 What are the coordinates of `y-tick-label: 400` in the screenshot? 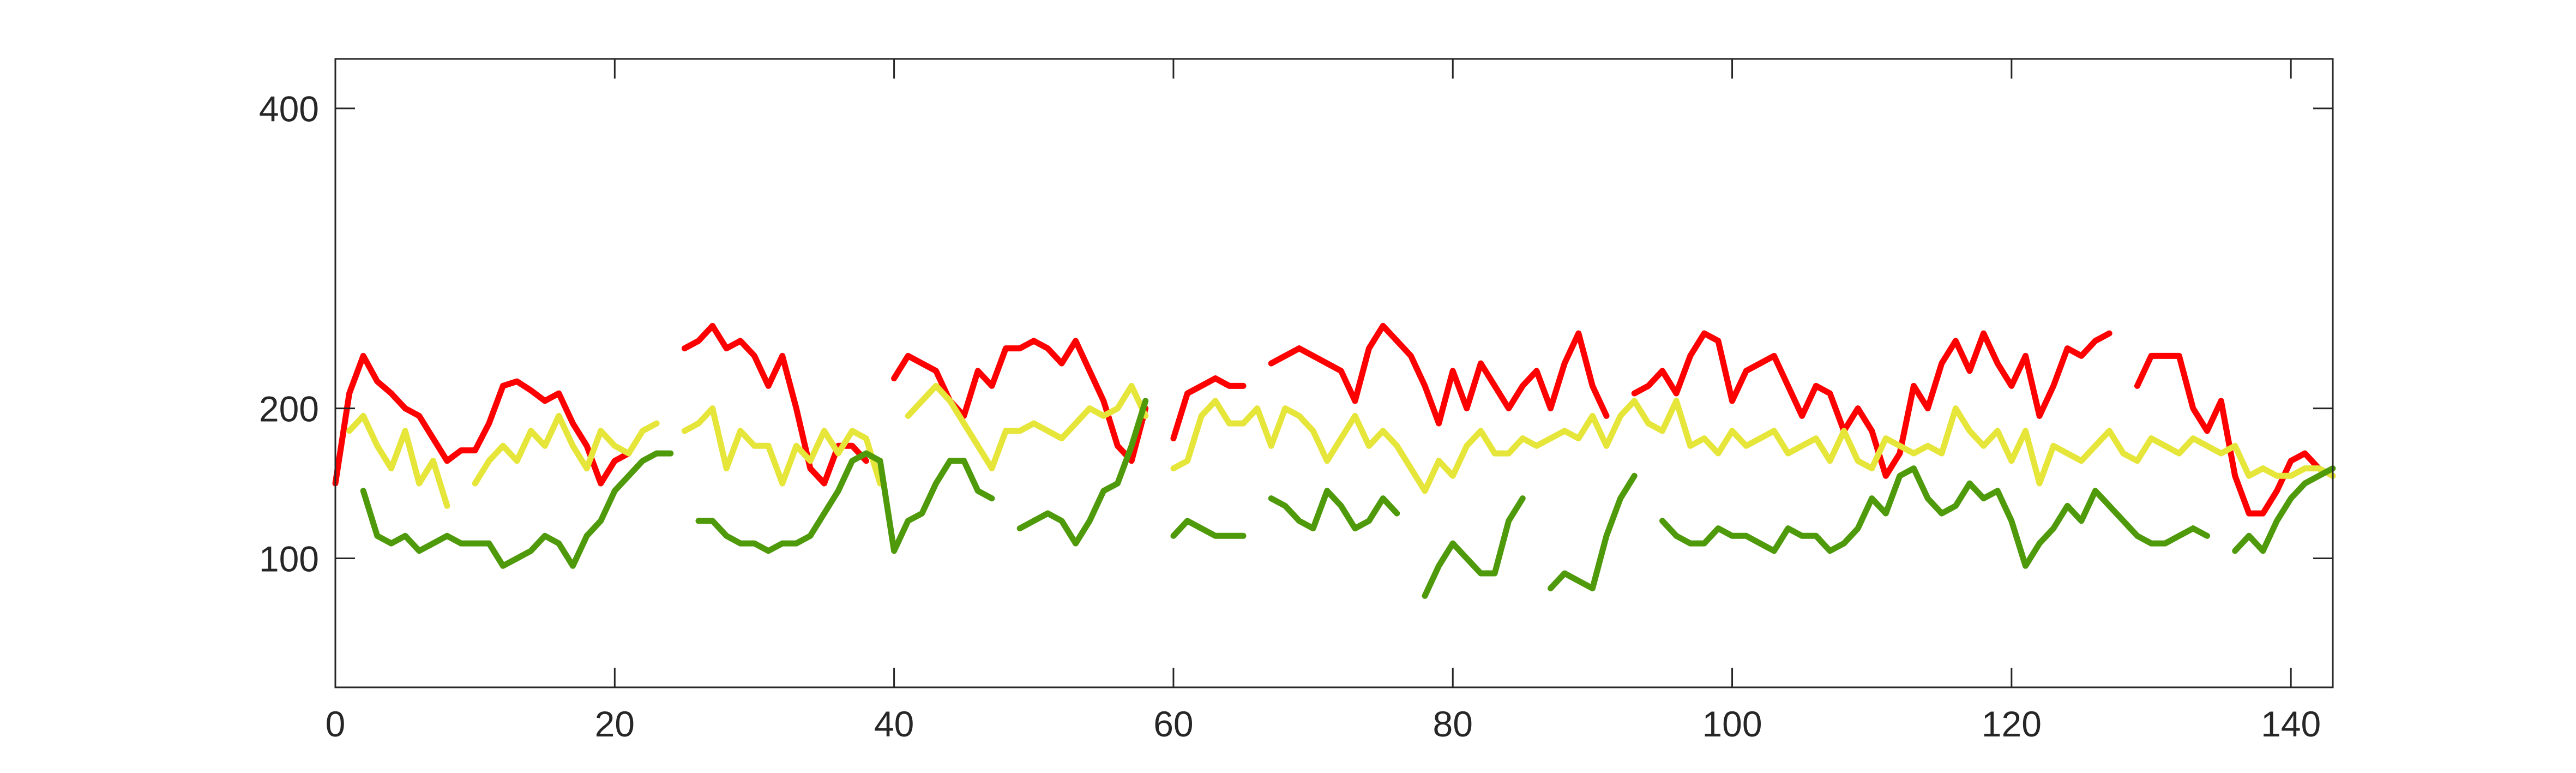 It's located at (289, 109).